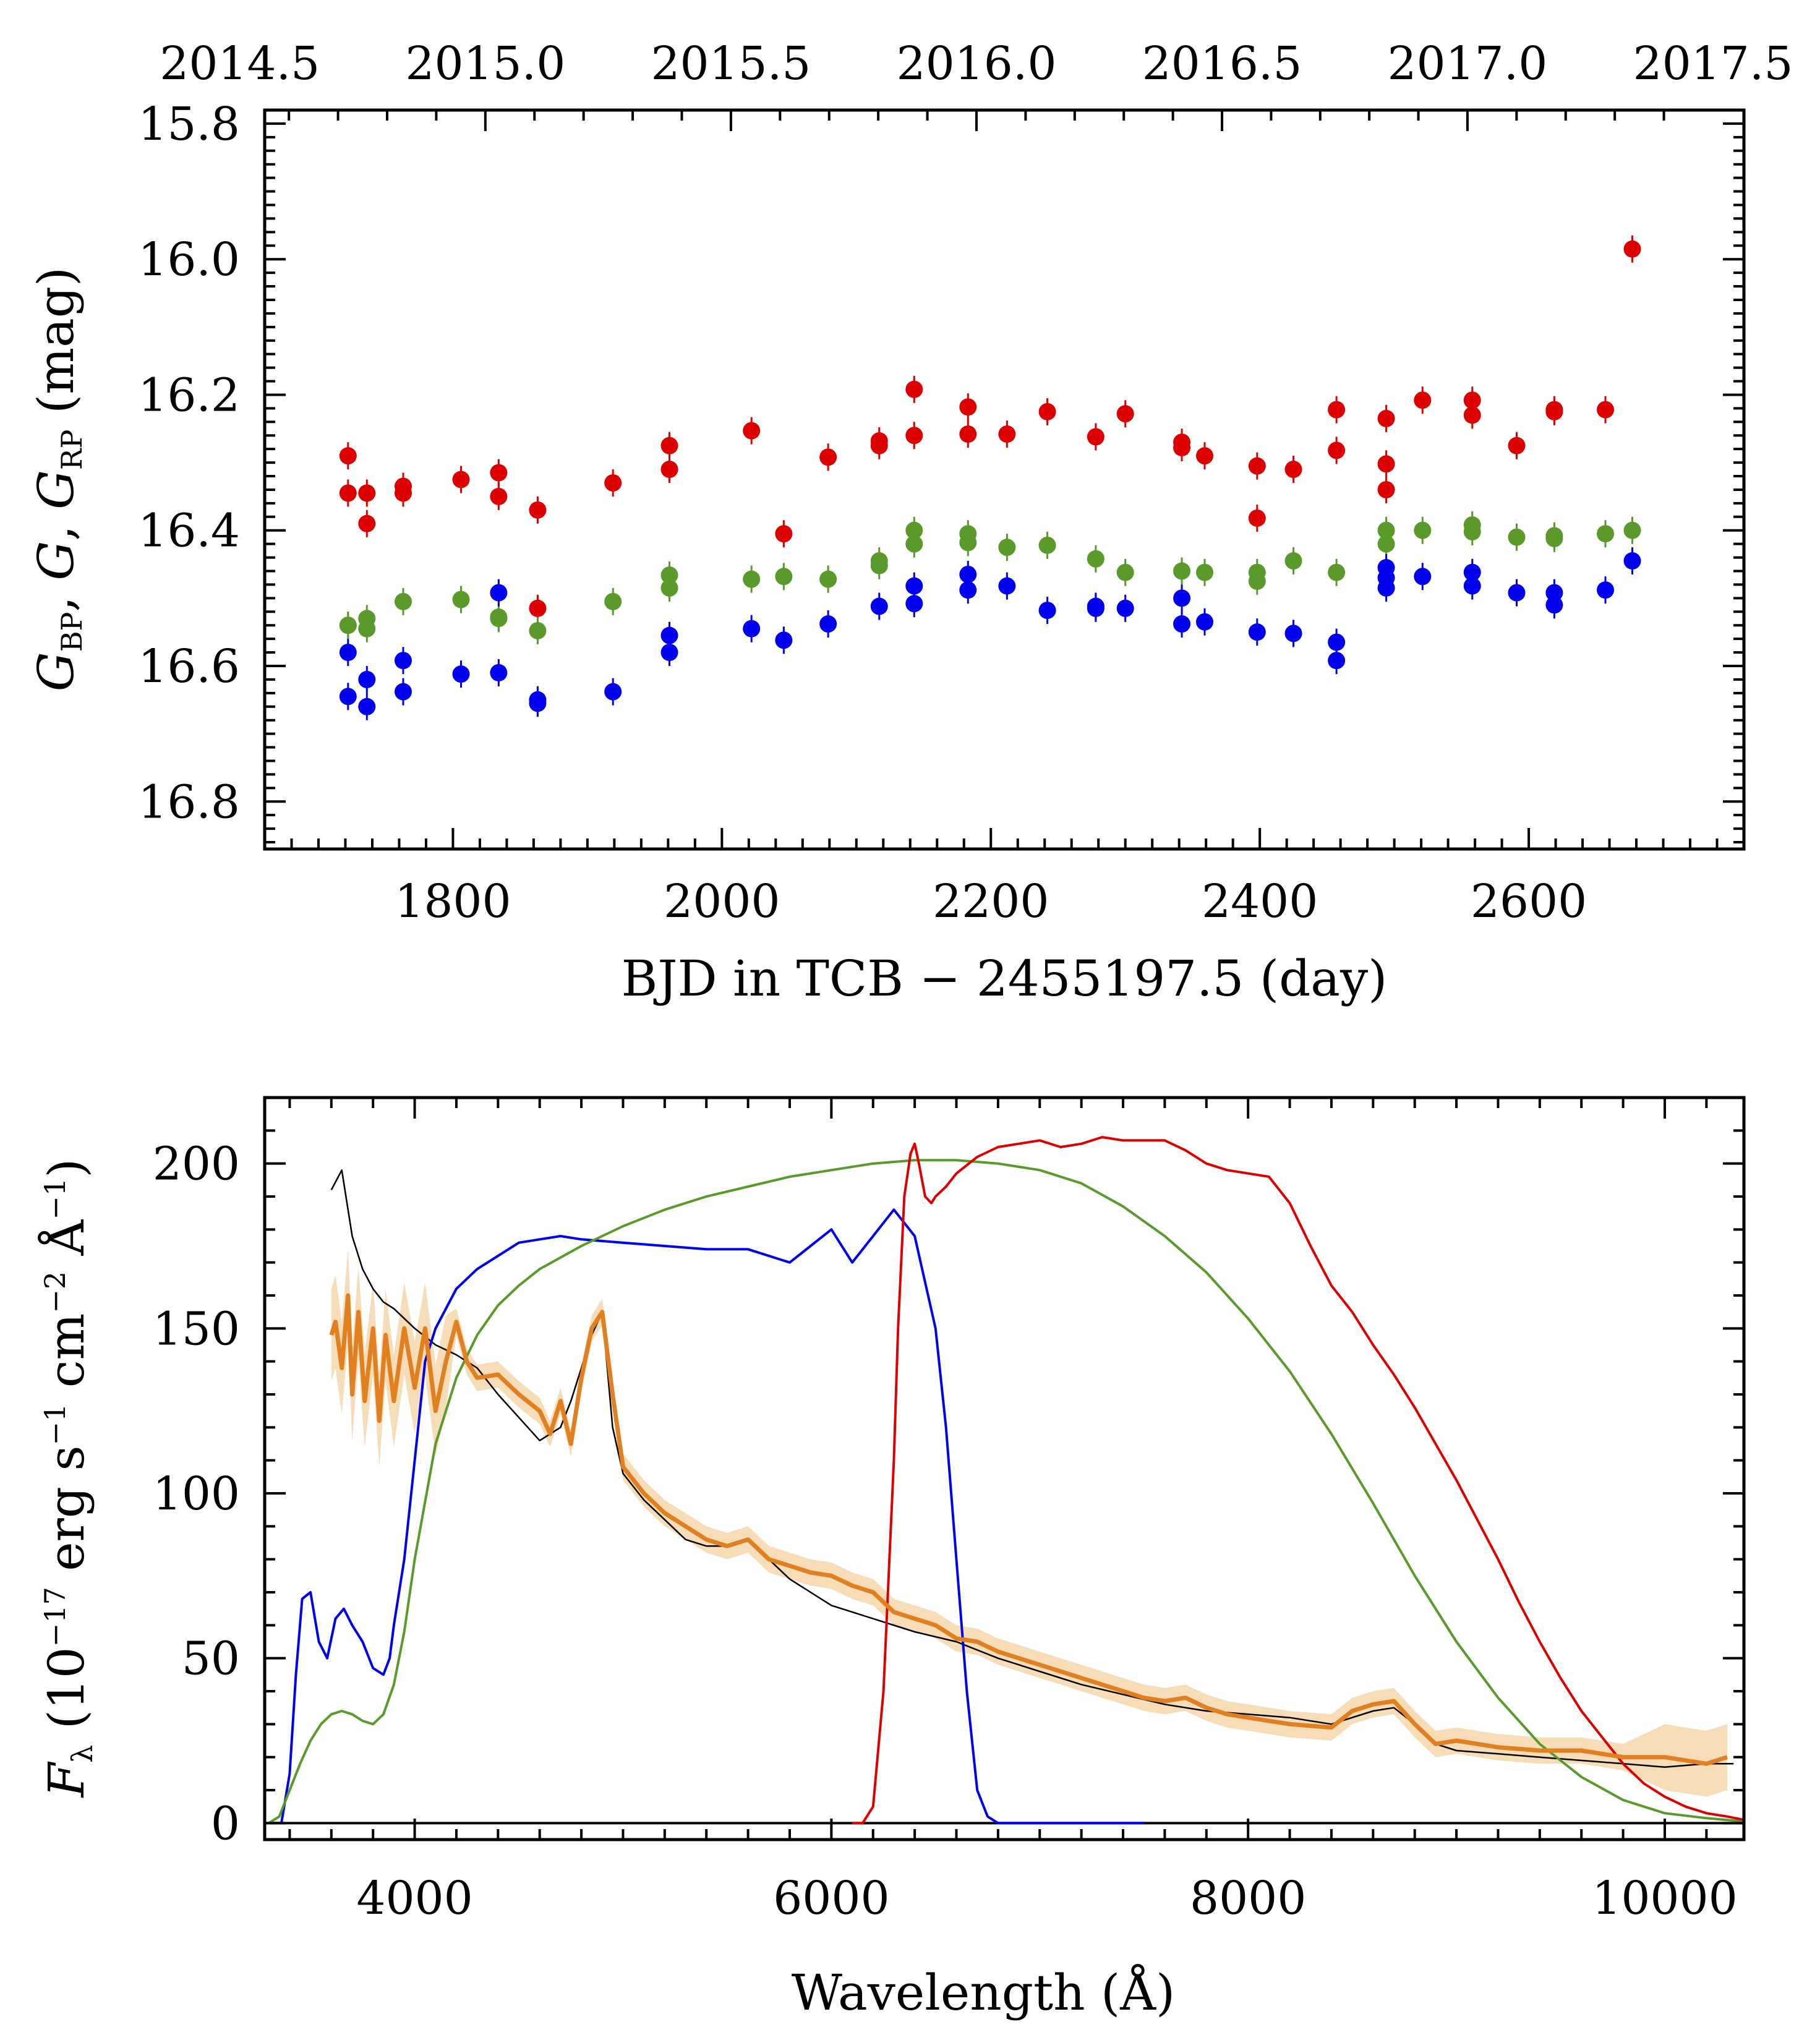 The image size is (1820, 2035). What do you see at coordinates (831, 1899) in the screenshot?
I see `bottom-x-tick-label: 6000` at bounding box center [831, 1899].